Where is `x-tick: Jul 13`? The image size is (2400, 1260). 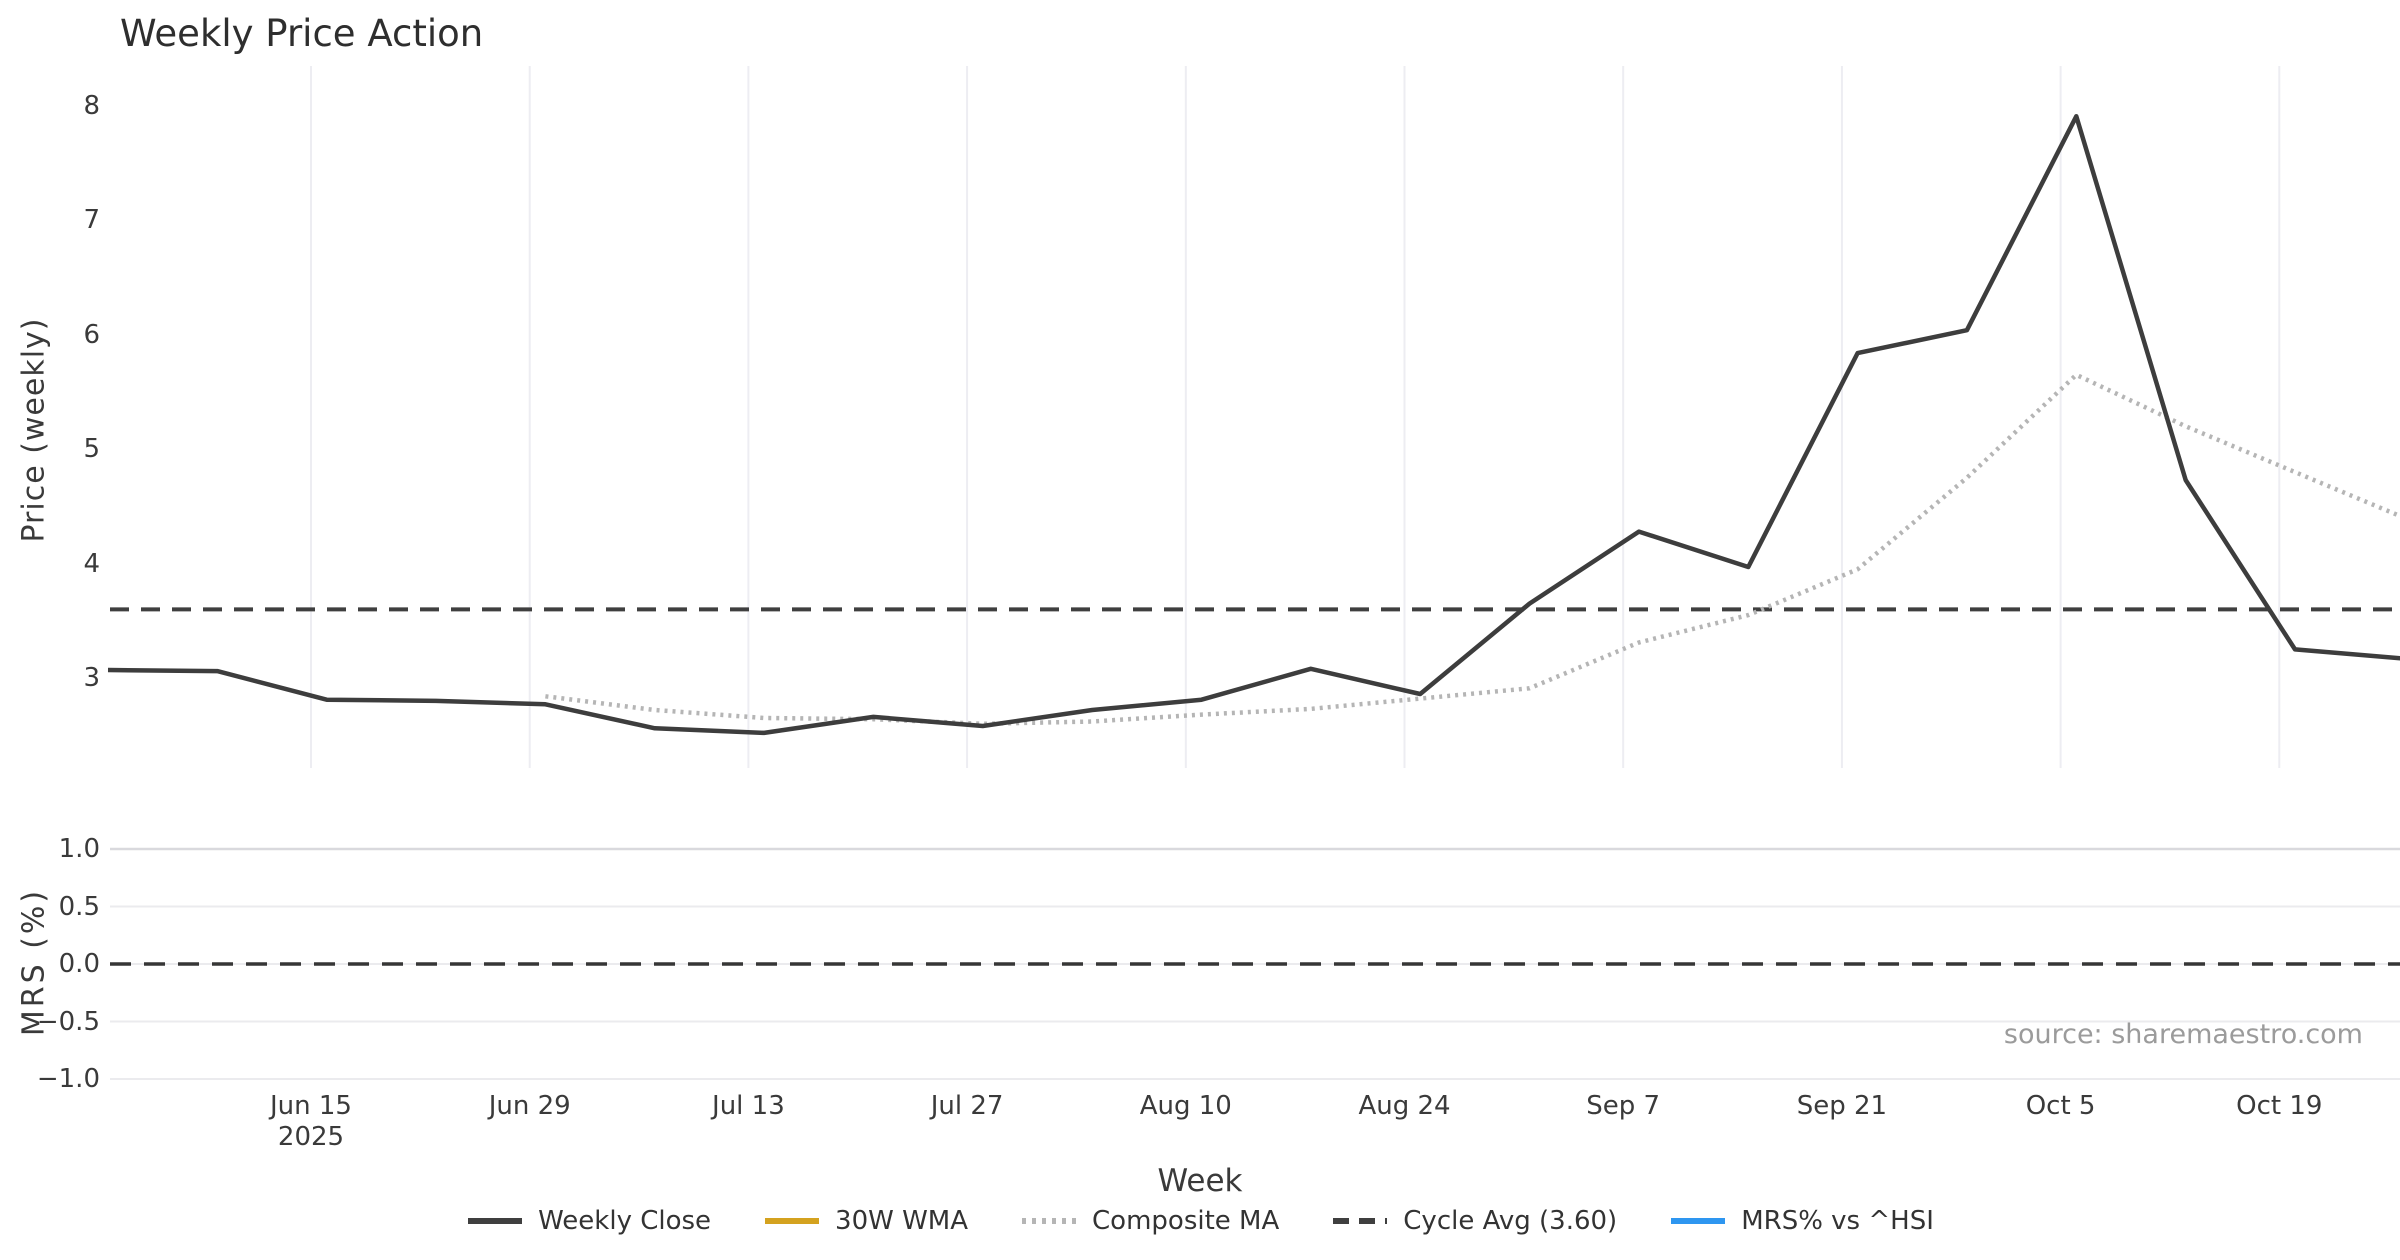
x-tick: Jul 13 is located at coordinates (748, 1106).